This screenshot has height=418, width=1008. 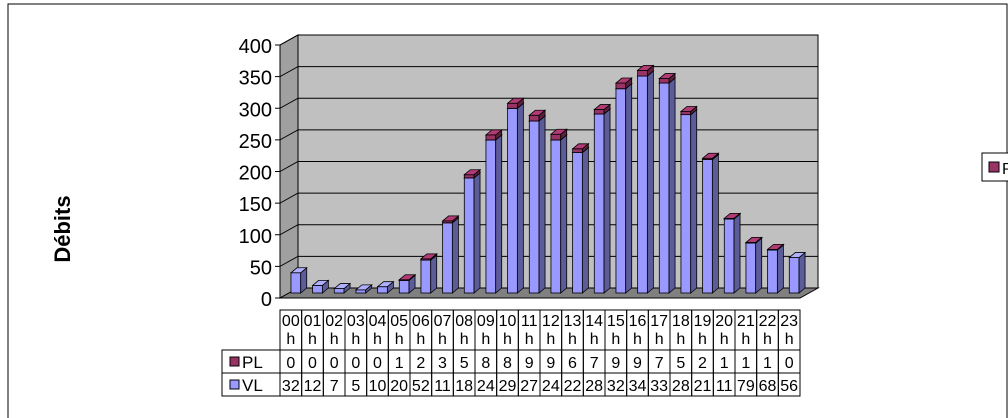 What do you see at coordinates (255, 142) in the screenshot?
I see `y-tick-label: 250` at bounding box center [255, 142].